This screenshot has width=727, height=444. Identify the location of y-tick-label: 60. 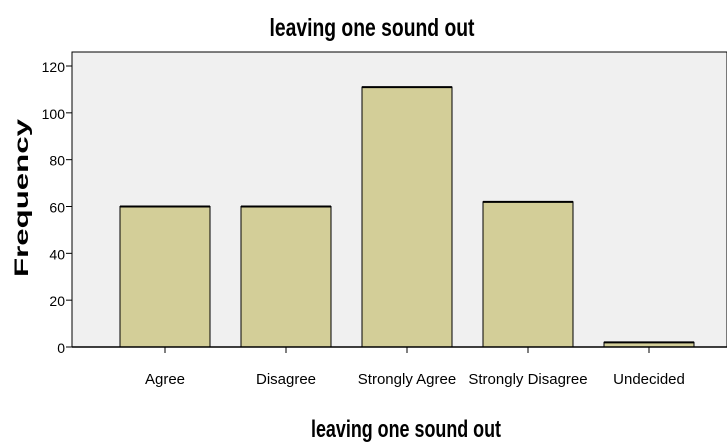
(57, 208).